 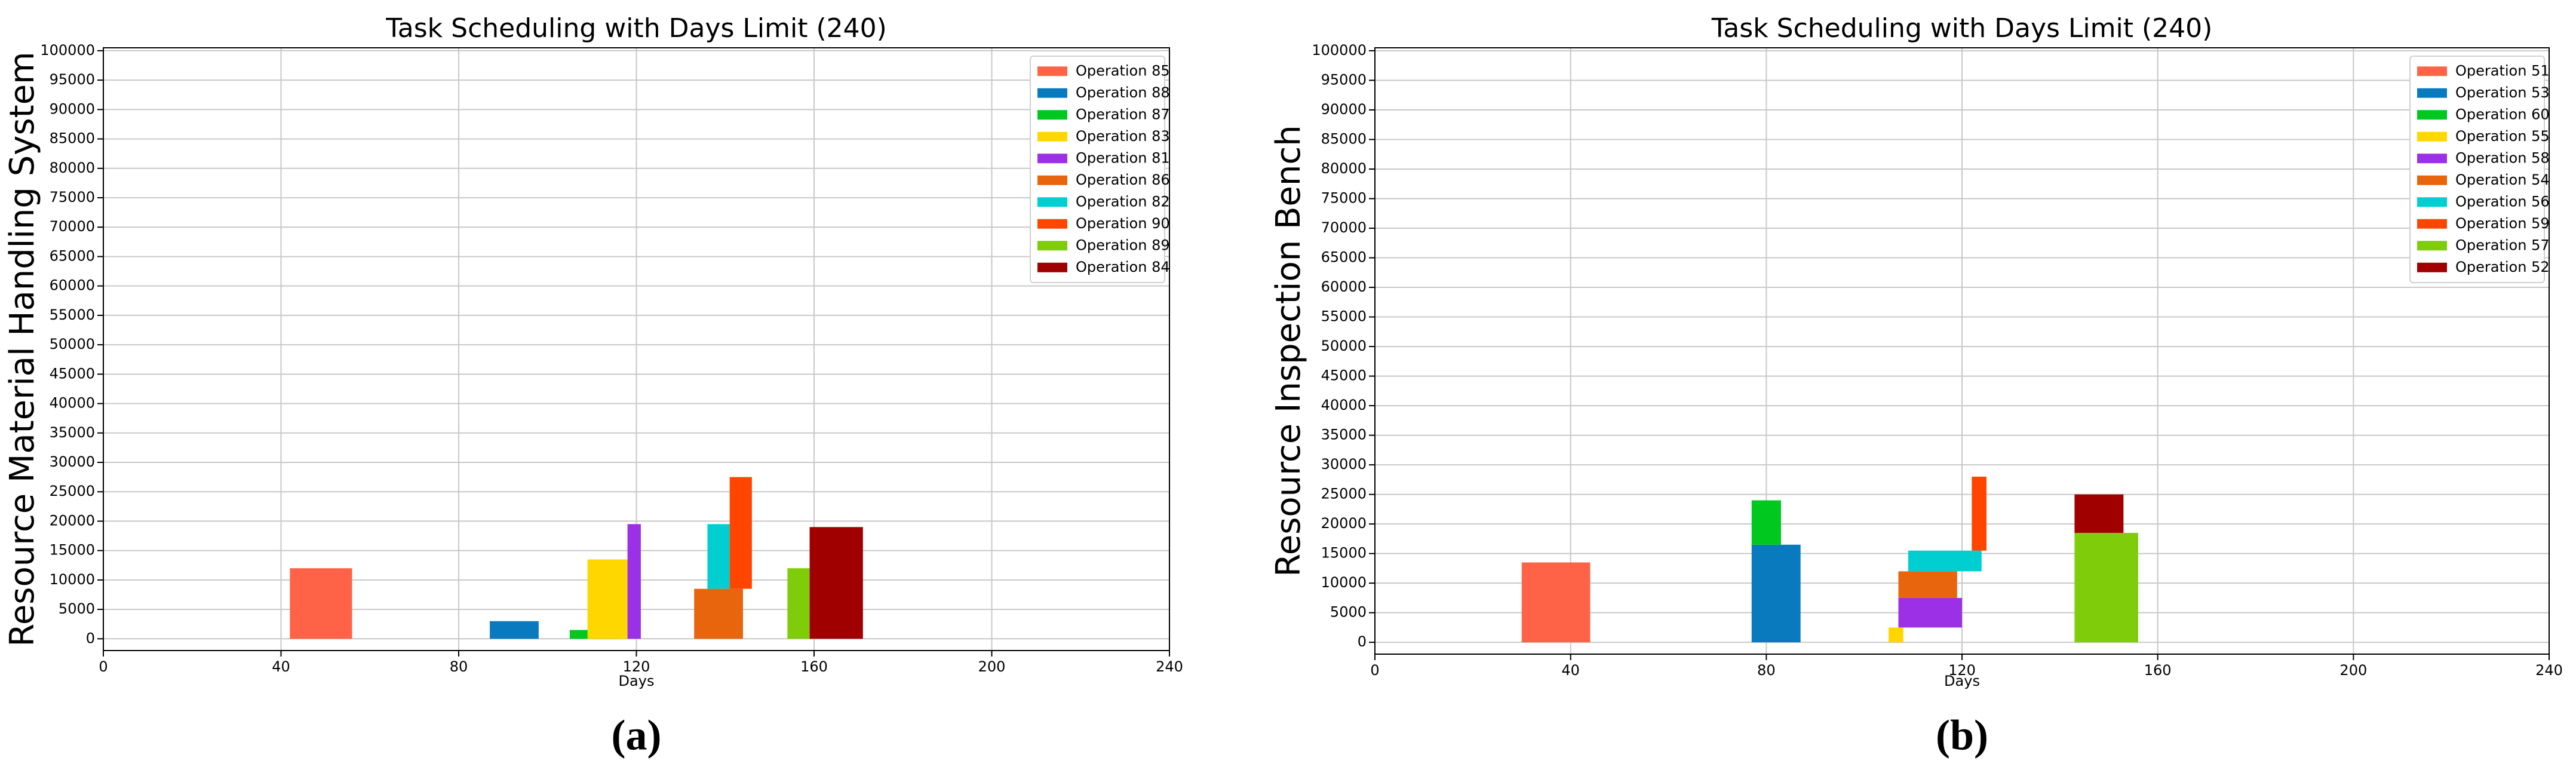 I want to click on legend-label: Operation 87, so click(x=1123, y=114).